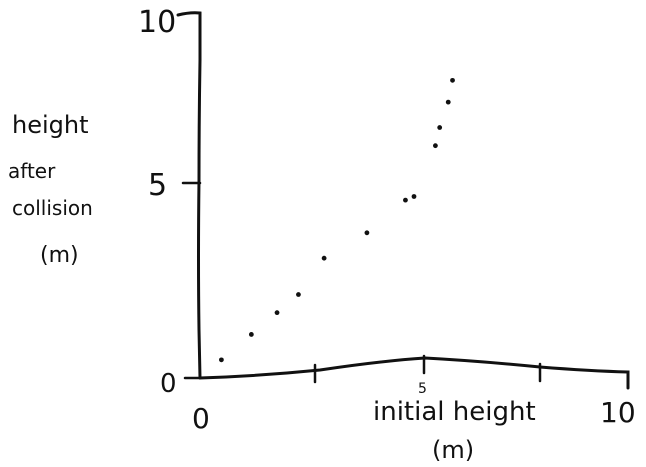 The width and height of the screenshot is (646, 467). I want to click on y-axis-label-line-4: (m), so click(59, 255).